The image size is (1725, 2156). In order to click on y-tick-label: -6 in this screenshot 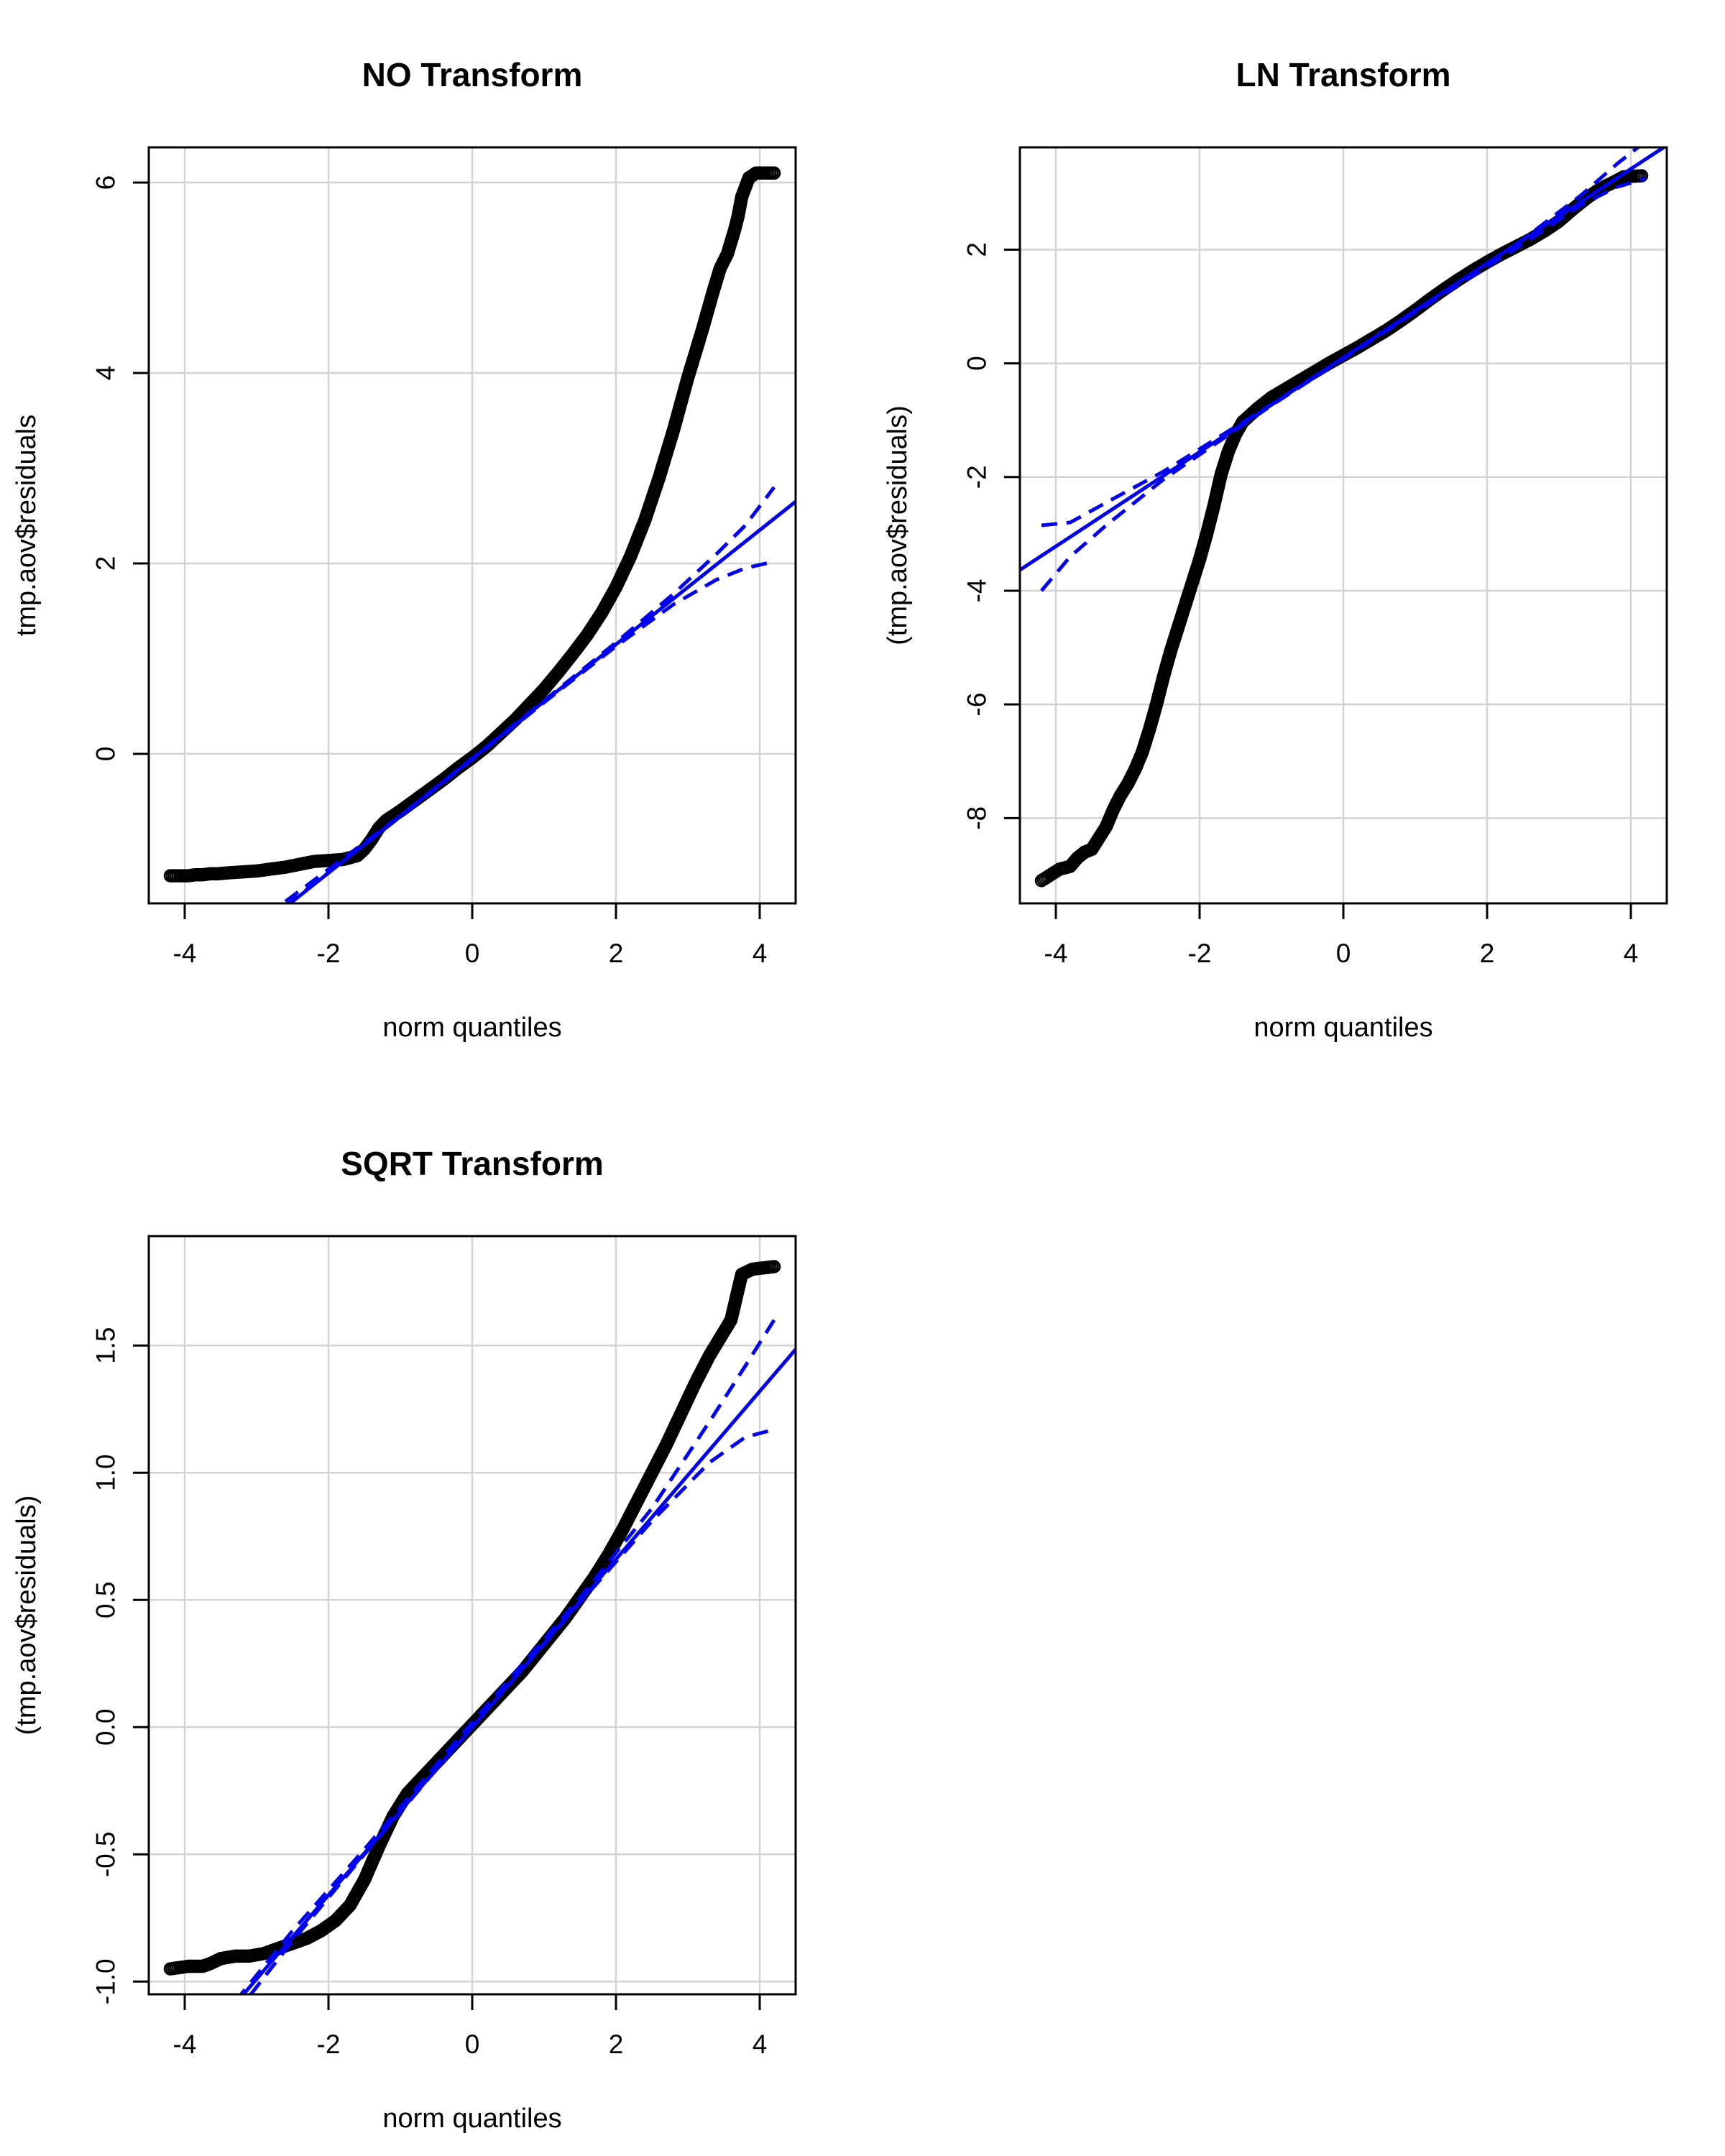, I will do `click(977, 705)`.